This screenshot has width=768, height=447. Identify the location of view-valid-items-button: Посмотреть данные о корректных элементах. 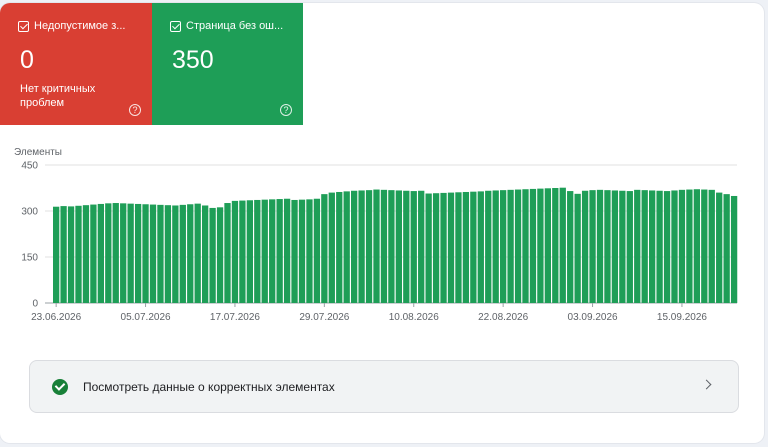
(384, 386).